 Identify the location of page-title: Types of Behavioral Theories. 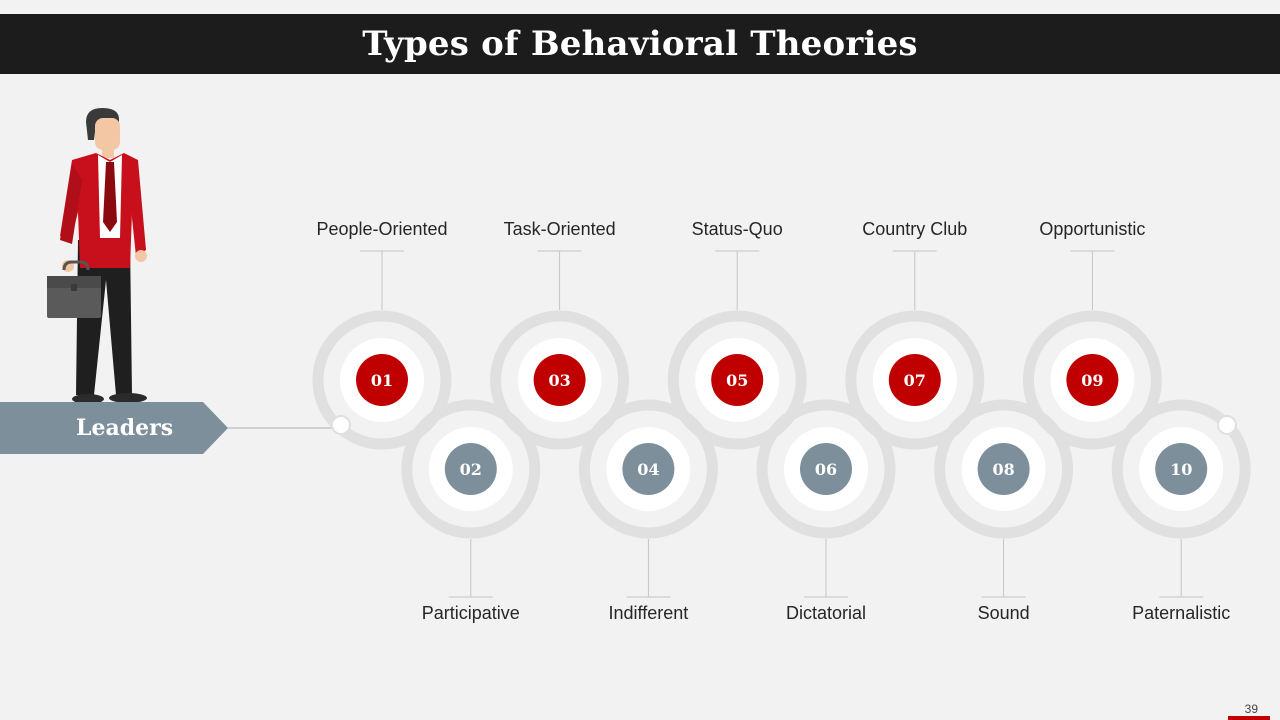
(640, 44).